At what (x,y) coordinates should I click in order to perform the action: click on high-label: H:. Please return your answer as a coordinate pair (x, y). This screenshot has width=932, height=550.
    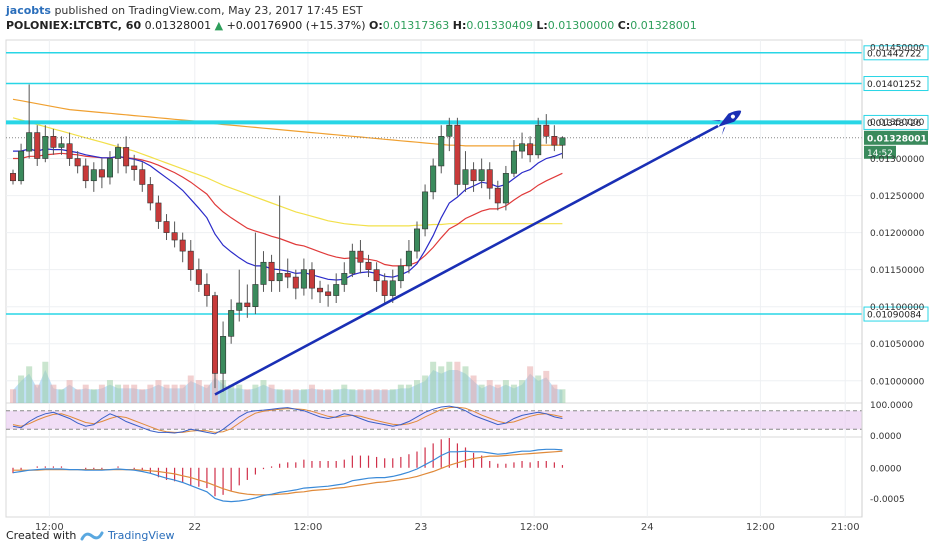
    Looking at the image, I should click on (459, 25).